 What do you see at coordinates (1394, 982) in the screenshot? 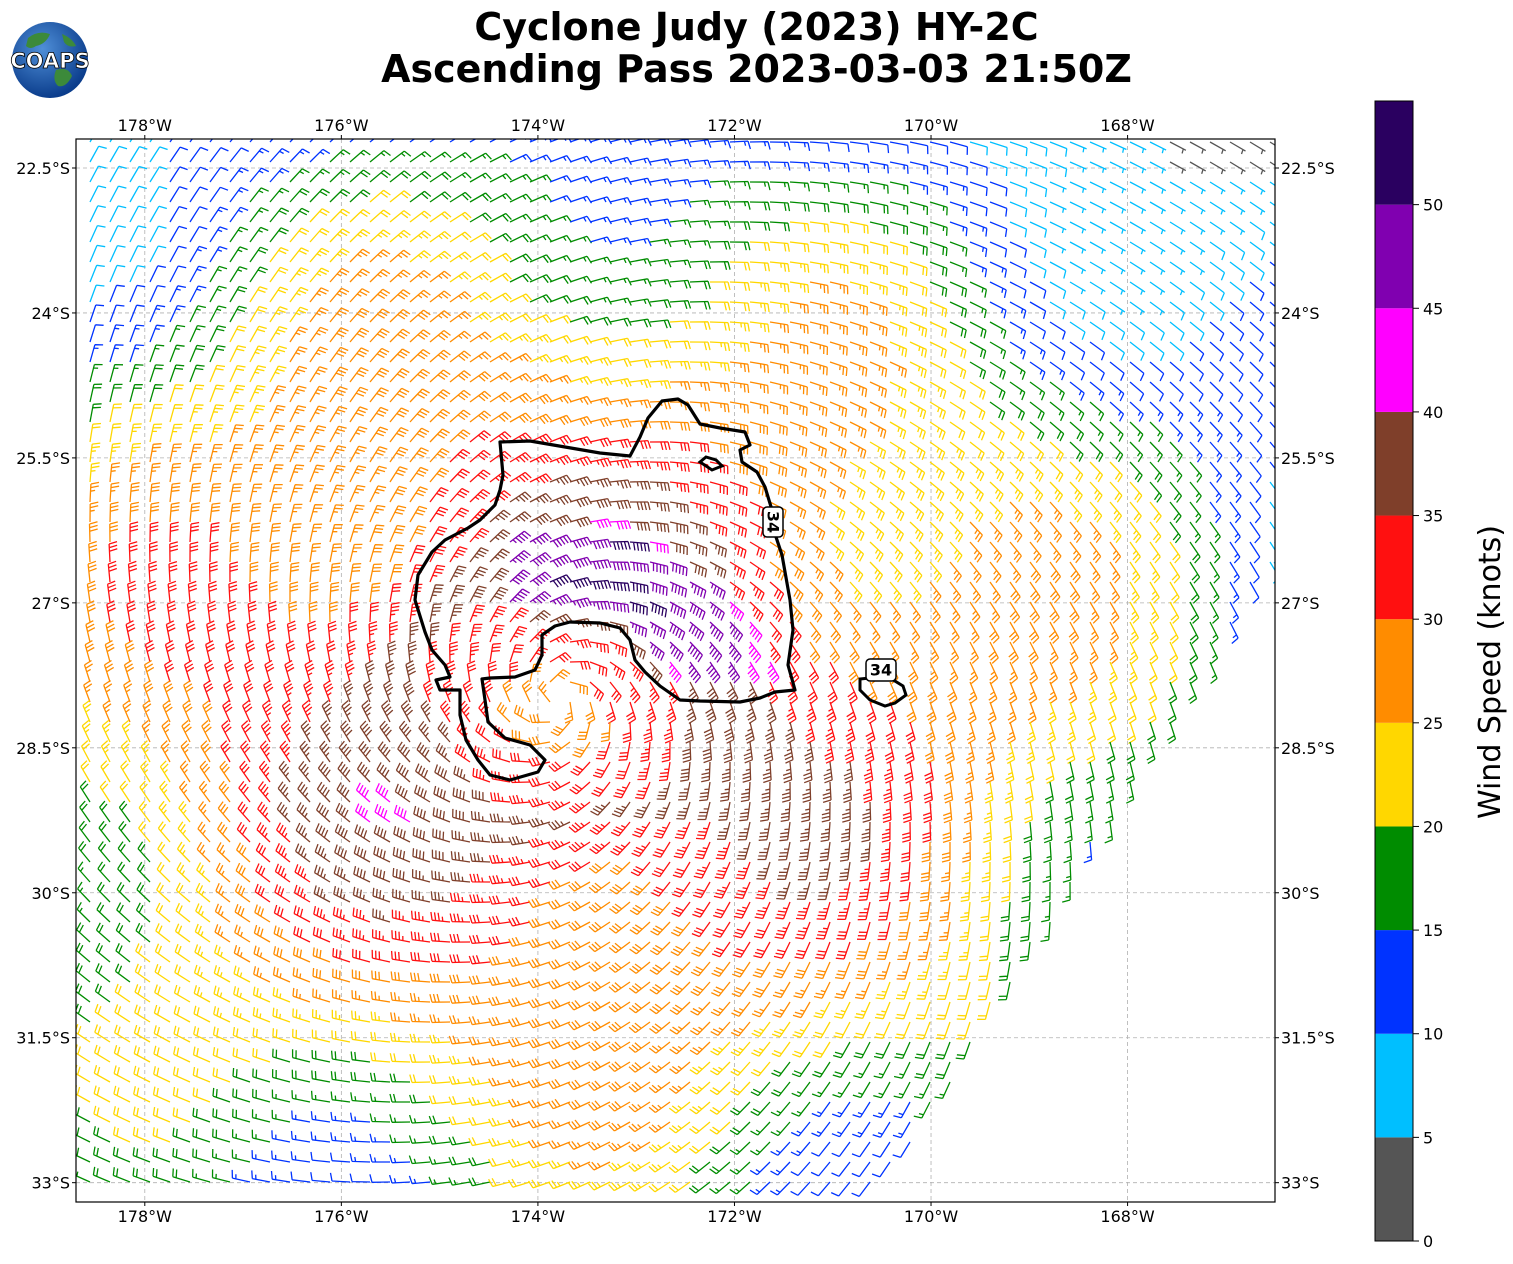
I see `colorbar-segment` at bounding box center [1394, 982].